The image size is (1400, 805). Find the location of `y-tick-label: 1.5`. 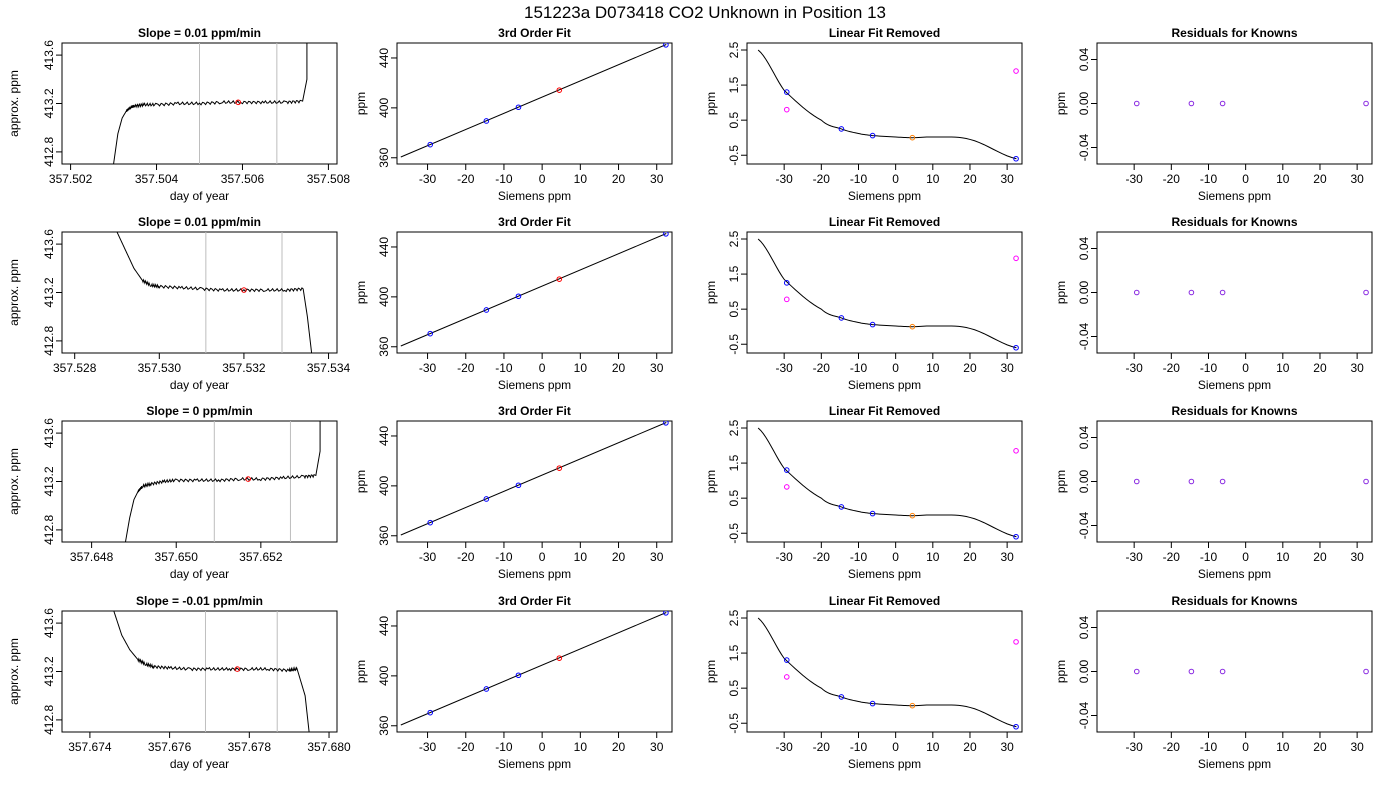

y-tick-label: 1.5 is located at coordinates (734, 273).